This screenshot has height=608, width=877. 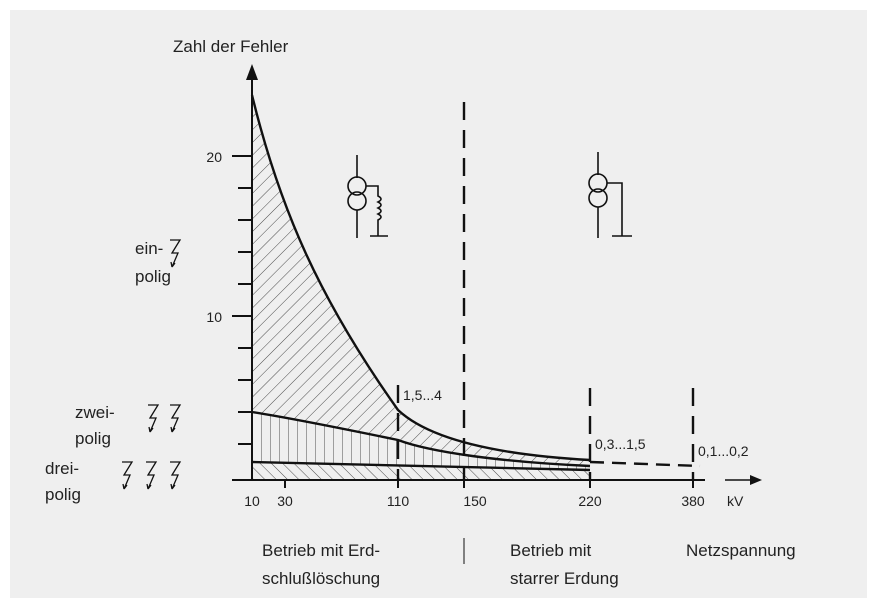 What do you see at coordinates (62, 468) in the screenshot?
I see `fault-label: drei-` at bounding box center [62, 468].